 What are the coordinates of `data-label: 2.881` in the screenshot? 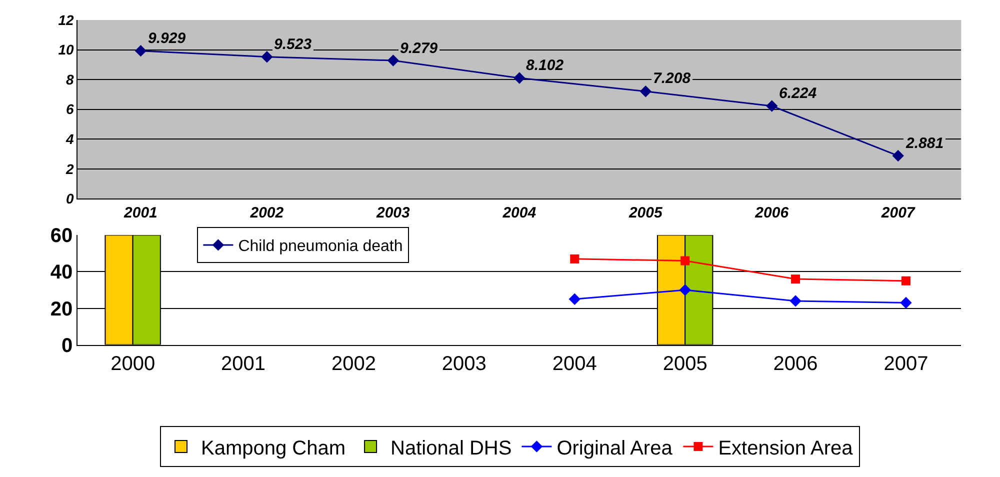 It's located at (924, 143).